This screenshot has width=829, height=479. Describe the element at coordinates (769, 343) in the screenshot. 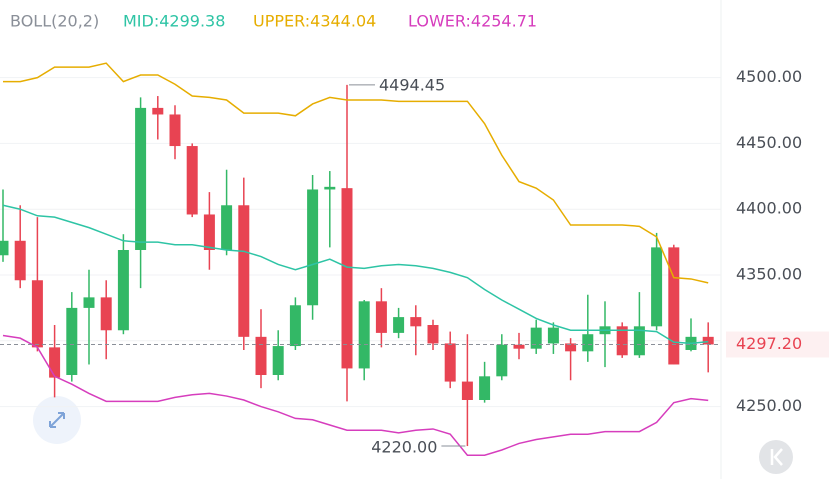

I see `last-price-label: 4297.20` at that location.